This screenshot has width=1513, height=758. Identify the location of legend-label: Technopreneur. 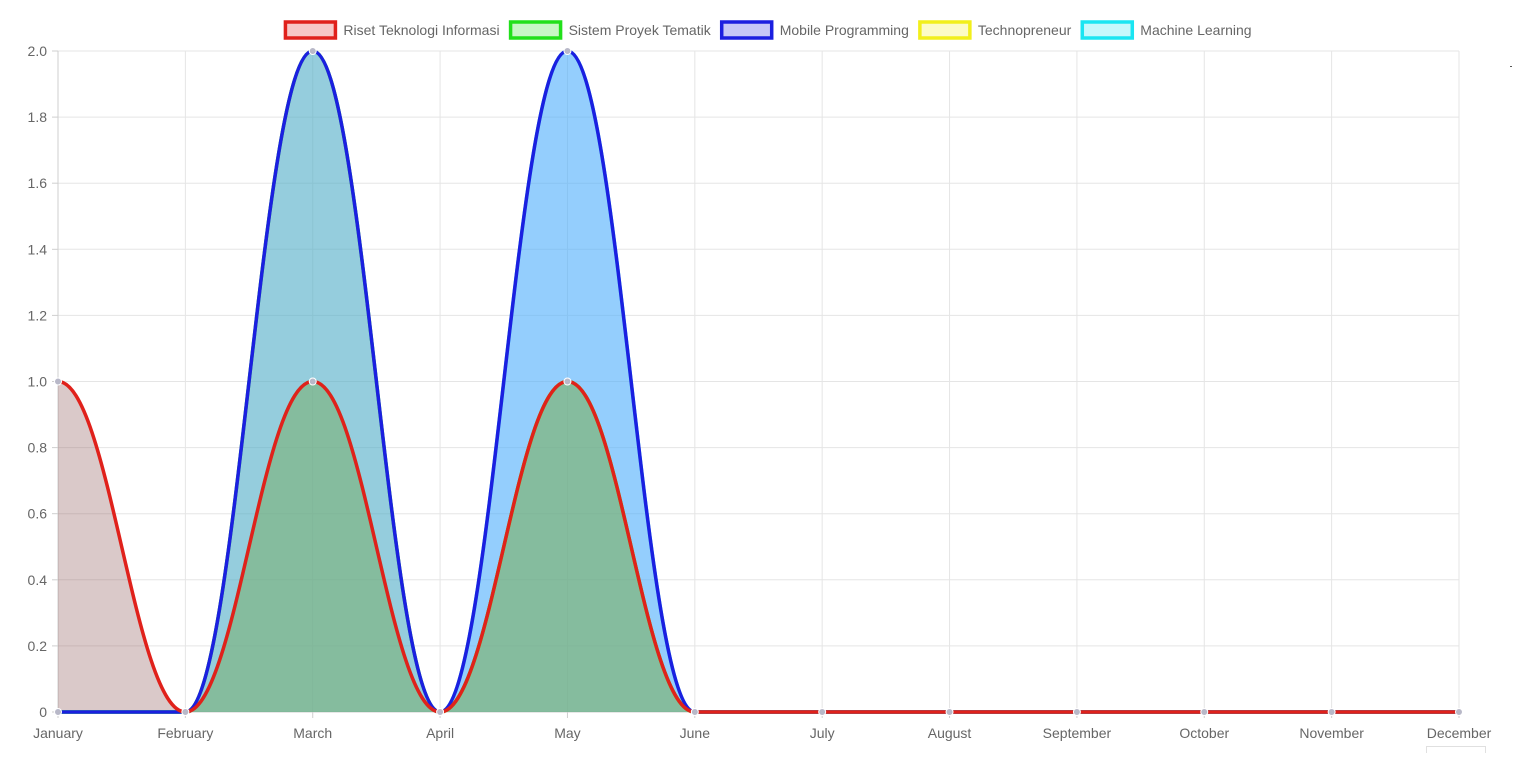
(1025, 30).